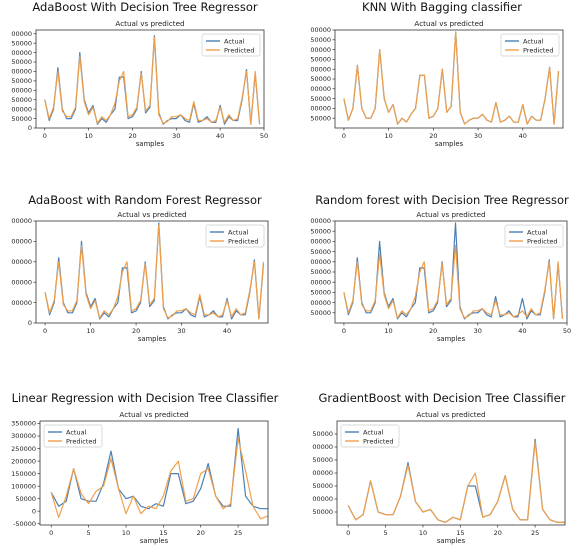 This screenshot has height=557, width=587. I want to click on x-tick-label: 15, so click(163, 533).